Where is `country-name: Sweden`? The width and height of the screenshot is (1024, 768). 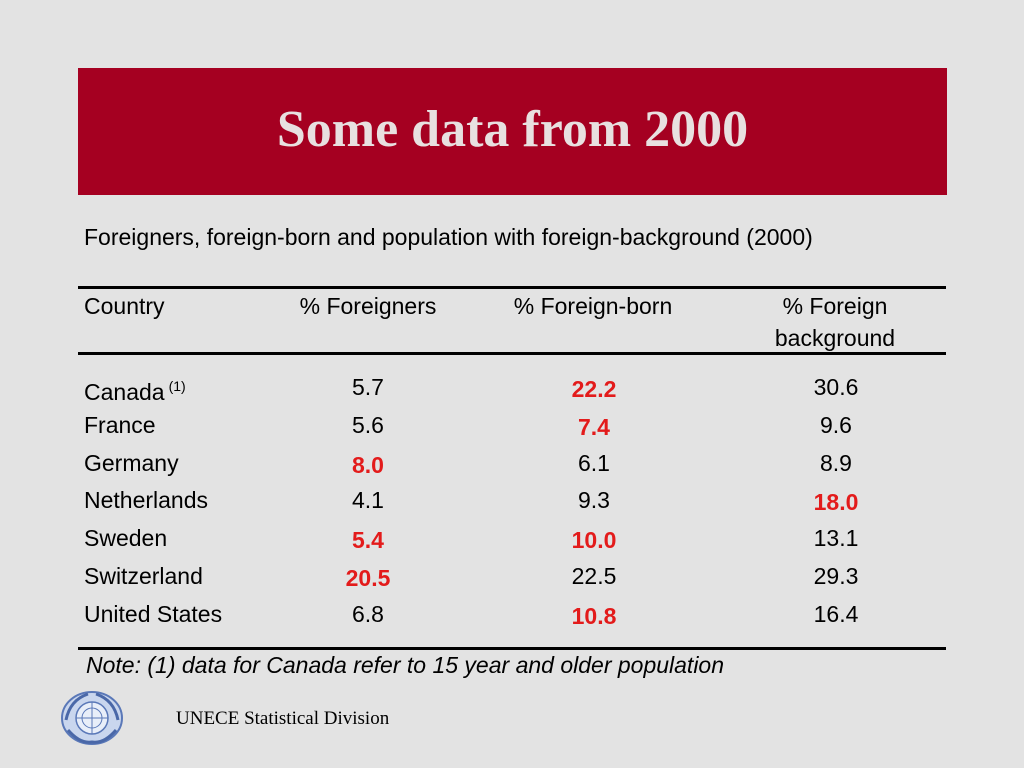
country-name: Sweden is located at coordinates (126, 538).